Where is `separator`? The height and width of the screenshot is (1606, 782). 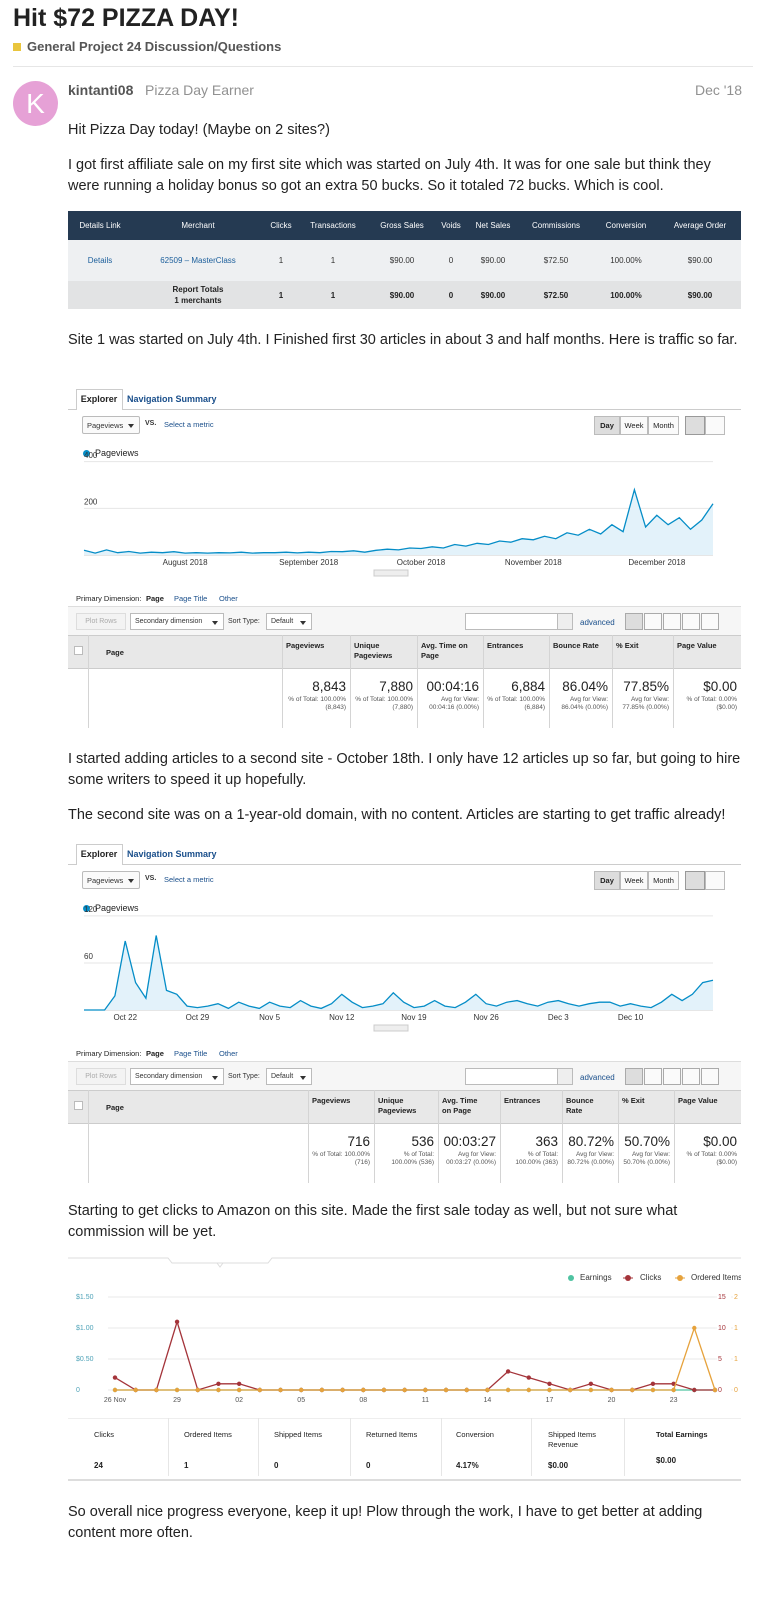 separator is located at coordinates (404, 606).